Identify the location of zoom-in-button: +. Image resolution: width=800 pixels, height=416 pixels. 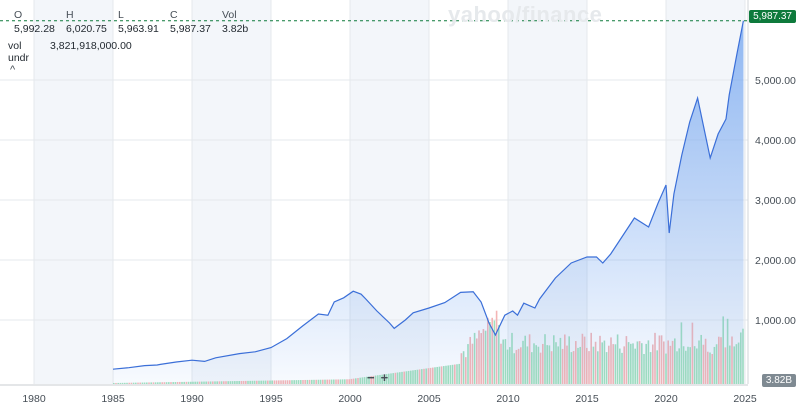
(384, 377).